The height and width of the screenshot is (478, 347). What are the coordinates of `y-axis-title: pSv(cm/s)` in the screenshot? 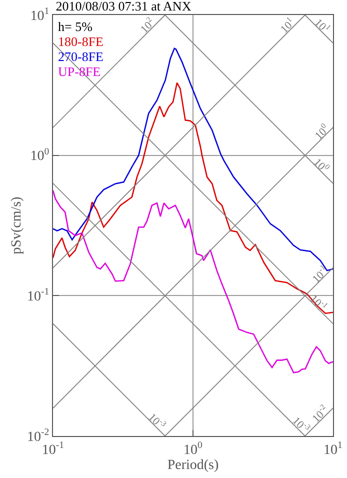 It's located at (17, 225).